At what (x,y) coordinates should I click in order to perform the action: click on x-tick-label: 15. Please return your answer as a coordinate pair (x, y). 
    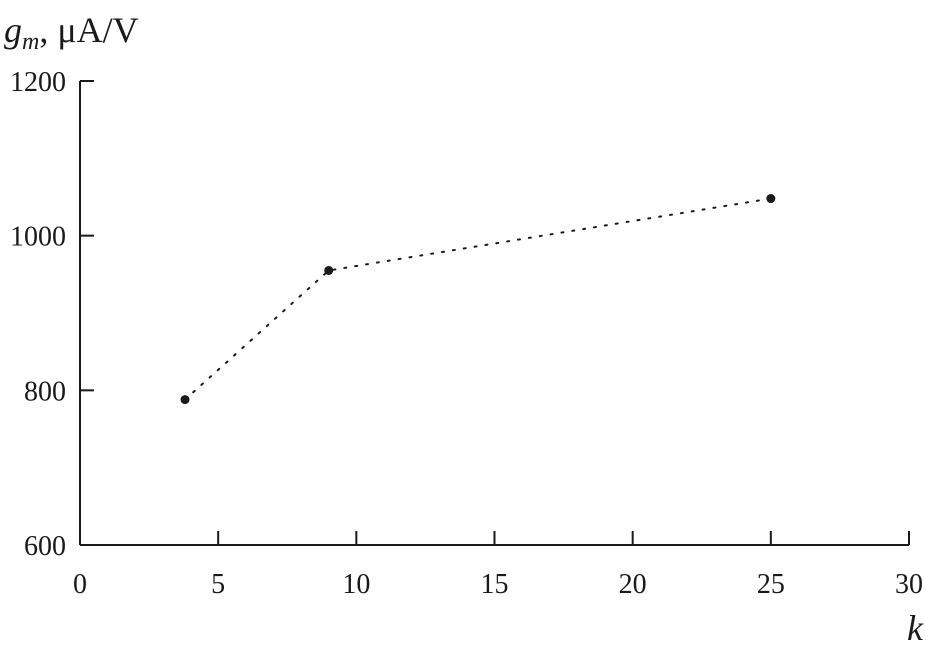
    Looking at the image, I should click on (495, 584).